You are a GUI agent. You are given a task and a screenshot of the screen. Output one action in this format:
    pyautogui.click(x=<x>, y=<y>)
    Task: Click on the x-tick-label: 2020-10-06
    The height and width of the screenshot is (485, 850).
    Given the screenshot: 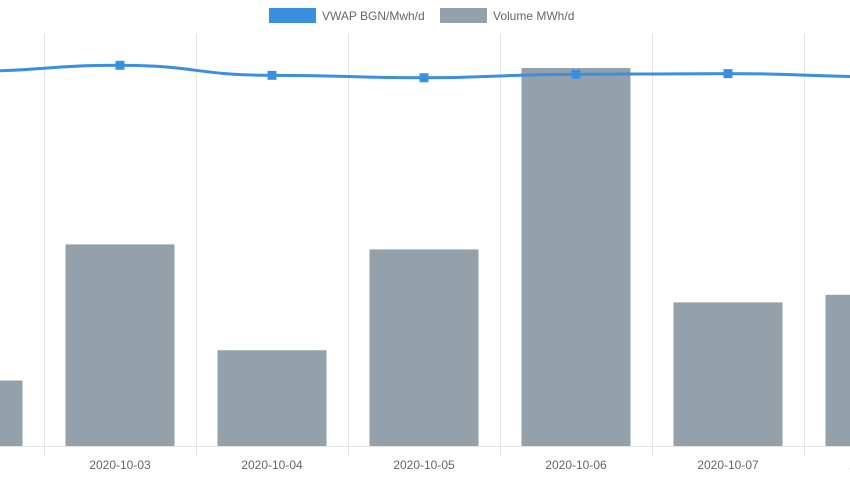 What is the action you would take?
    pyautogui.click(x=576, y=465)
    